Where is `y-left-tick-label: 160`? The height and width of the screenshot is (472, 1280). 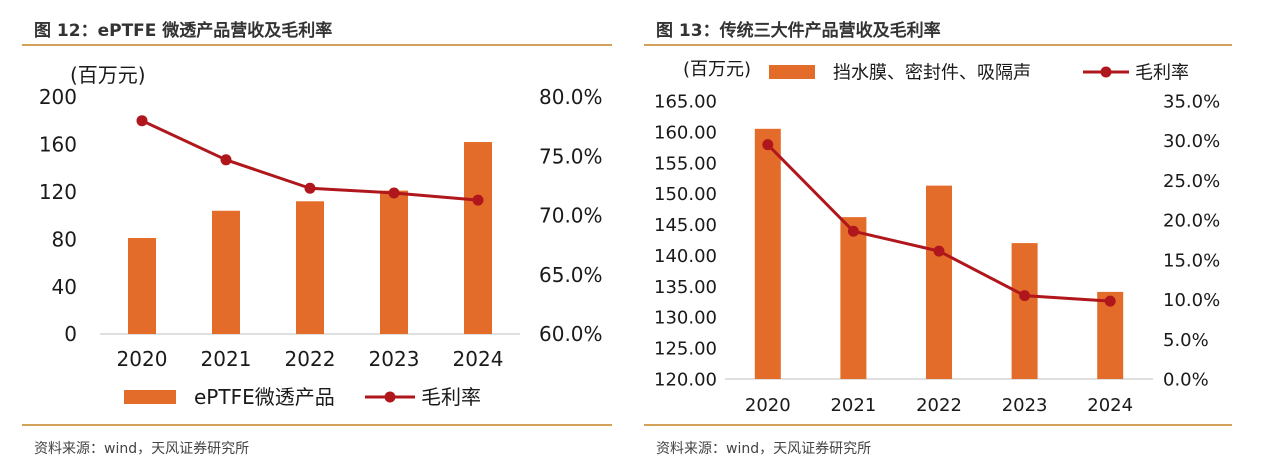
y-left-tick-label: 160 is located at coordinates (58, 145).